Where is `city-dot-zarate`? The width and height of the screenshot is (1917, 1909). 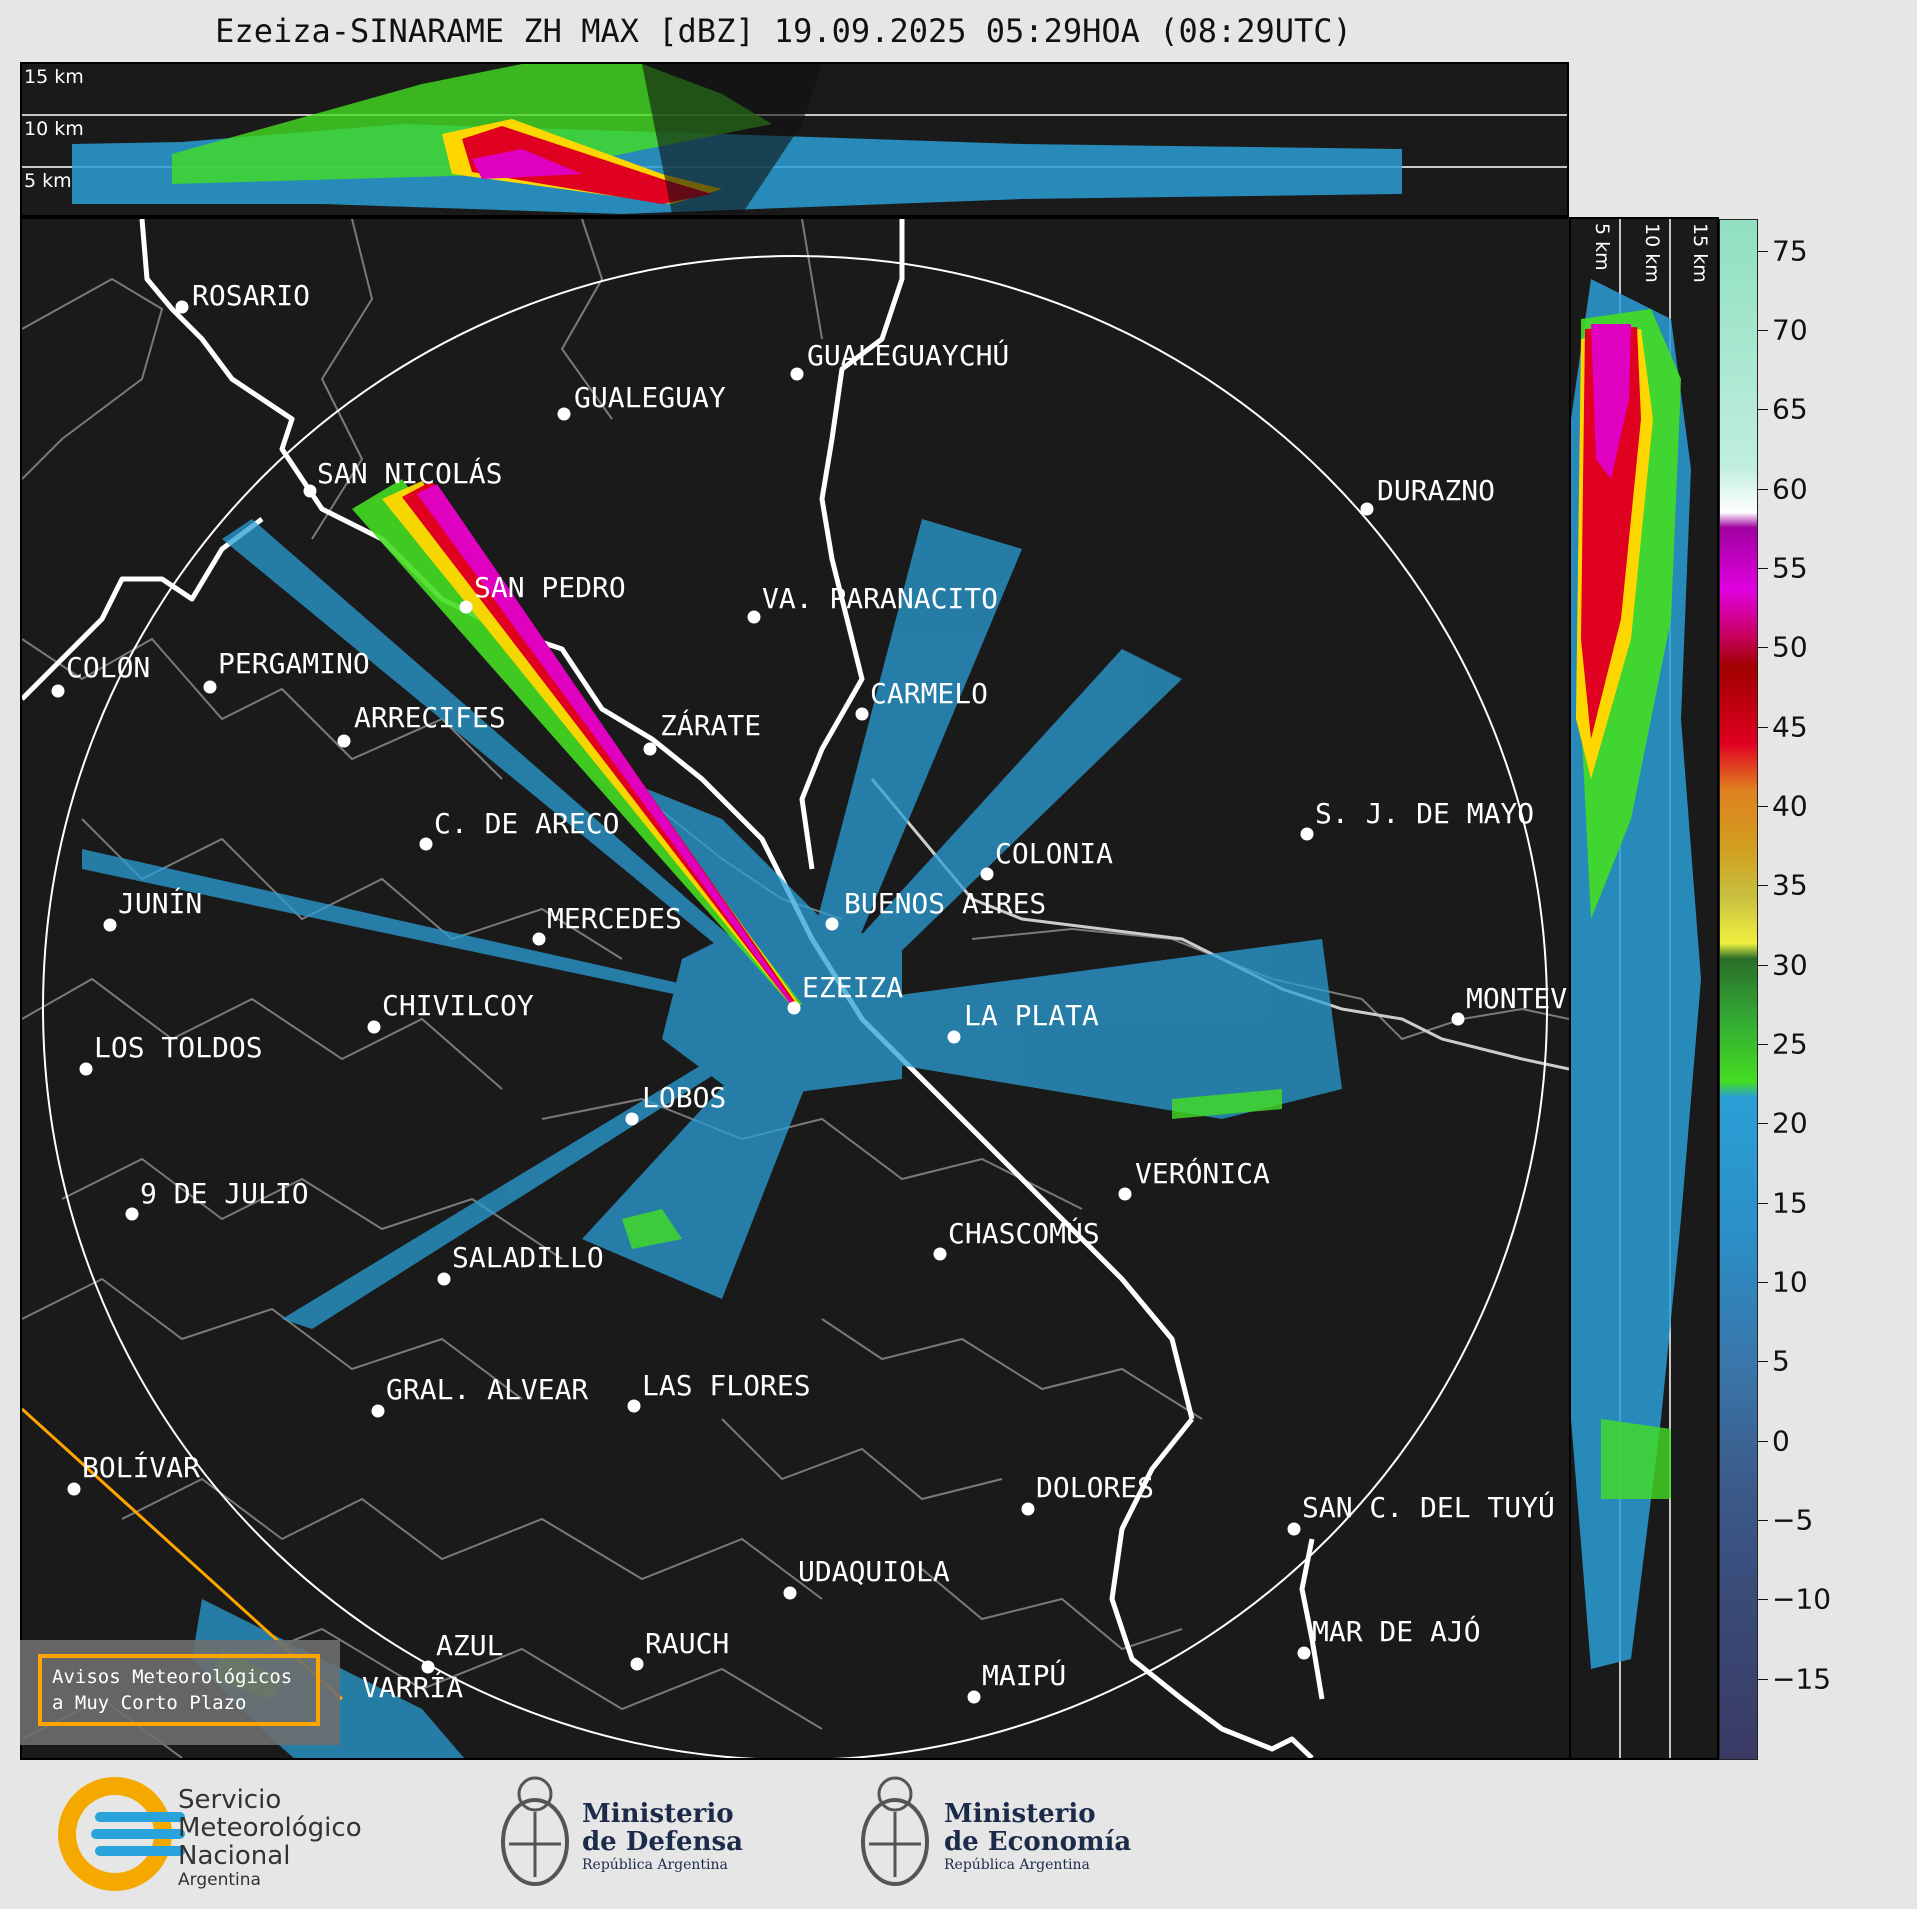
city-dot-zarate is located at coordinates (650, 749).